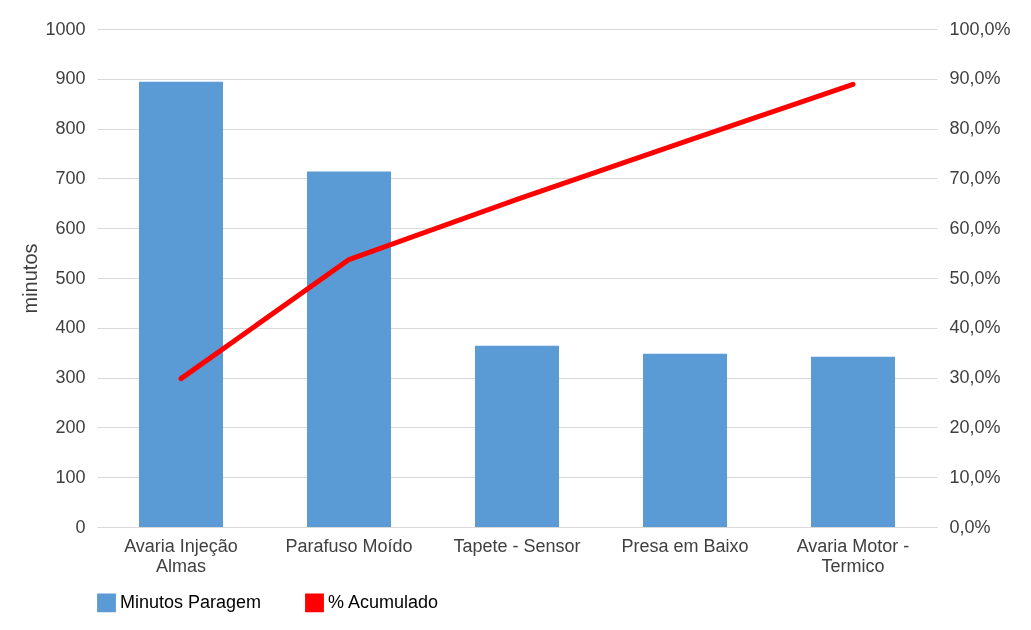 The height and width of the screenshot is (630, 1031). What do you see at coordinates (70, 327) in the screenshot?
I see `y-tick-label: 400` at bounding box center [70, 327].